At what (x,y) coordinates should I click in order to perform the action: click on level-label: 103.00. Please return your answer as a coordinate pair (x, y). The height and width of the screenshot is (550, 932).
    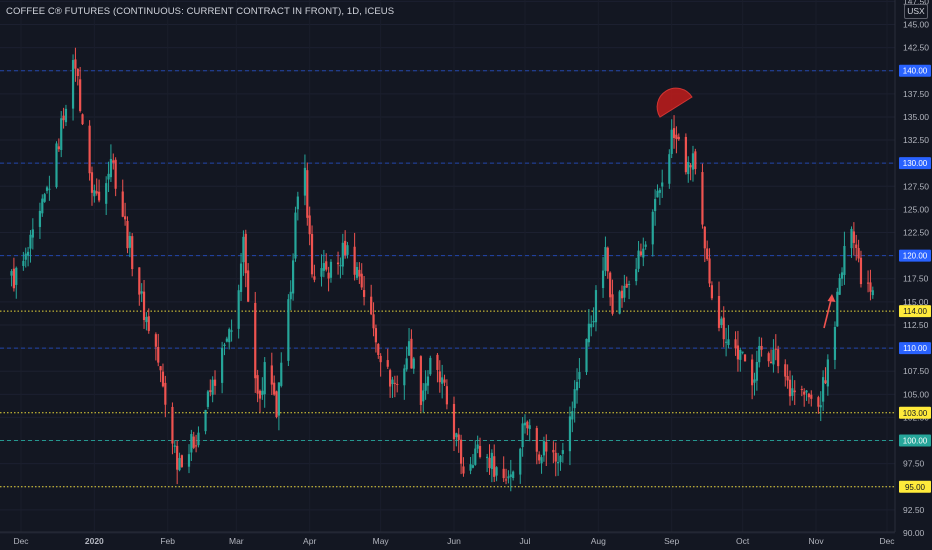
    Looking at the image, I should click on (915, 413).